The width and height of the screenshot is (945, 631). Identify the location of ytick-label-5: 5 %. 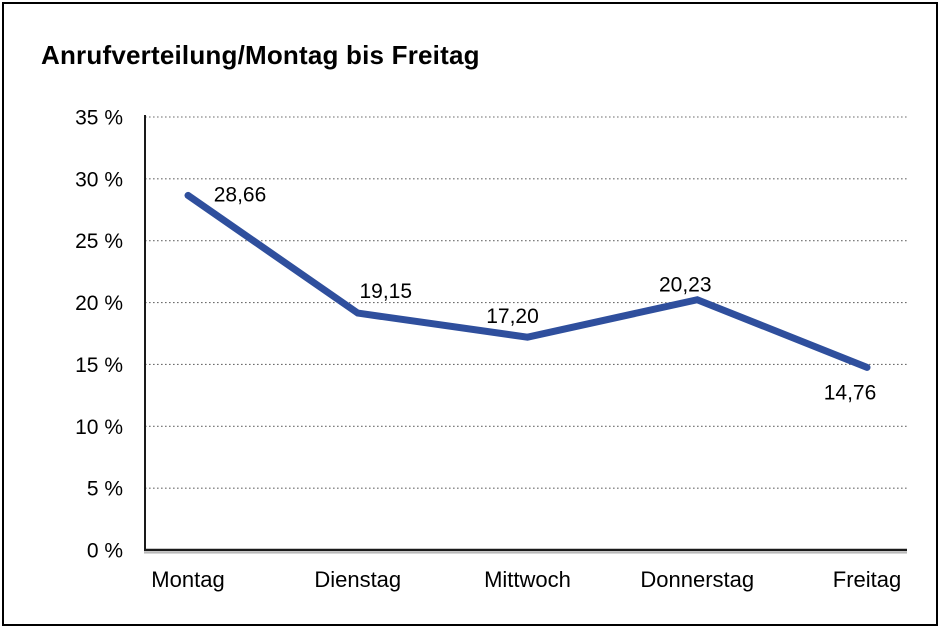
(105, 489).